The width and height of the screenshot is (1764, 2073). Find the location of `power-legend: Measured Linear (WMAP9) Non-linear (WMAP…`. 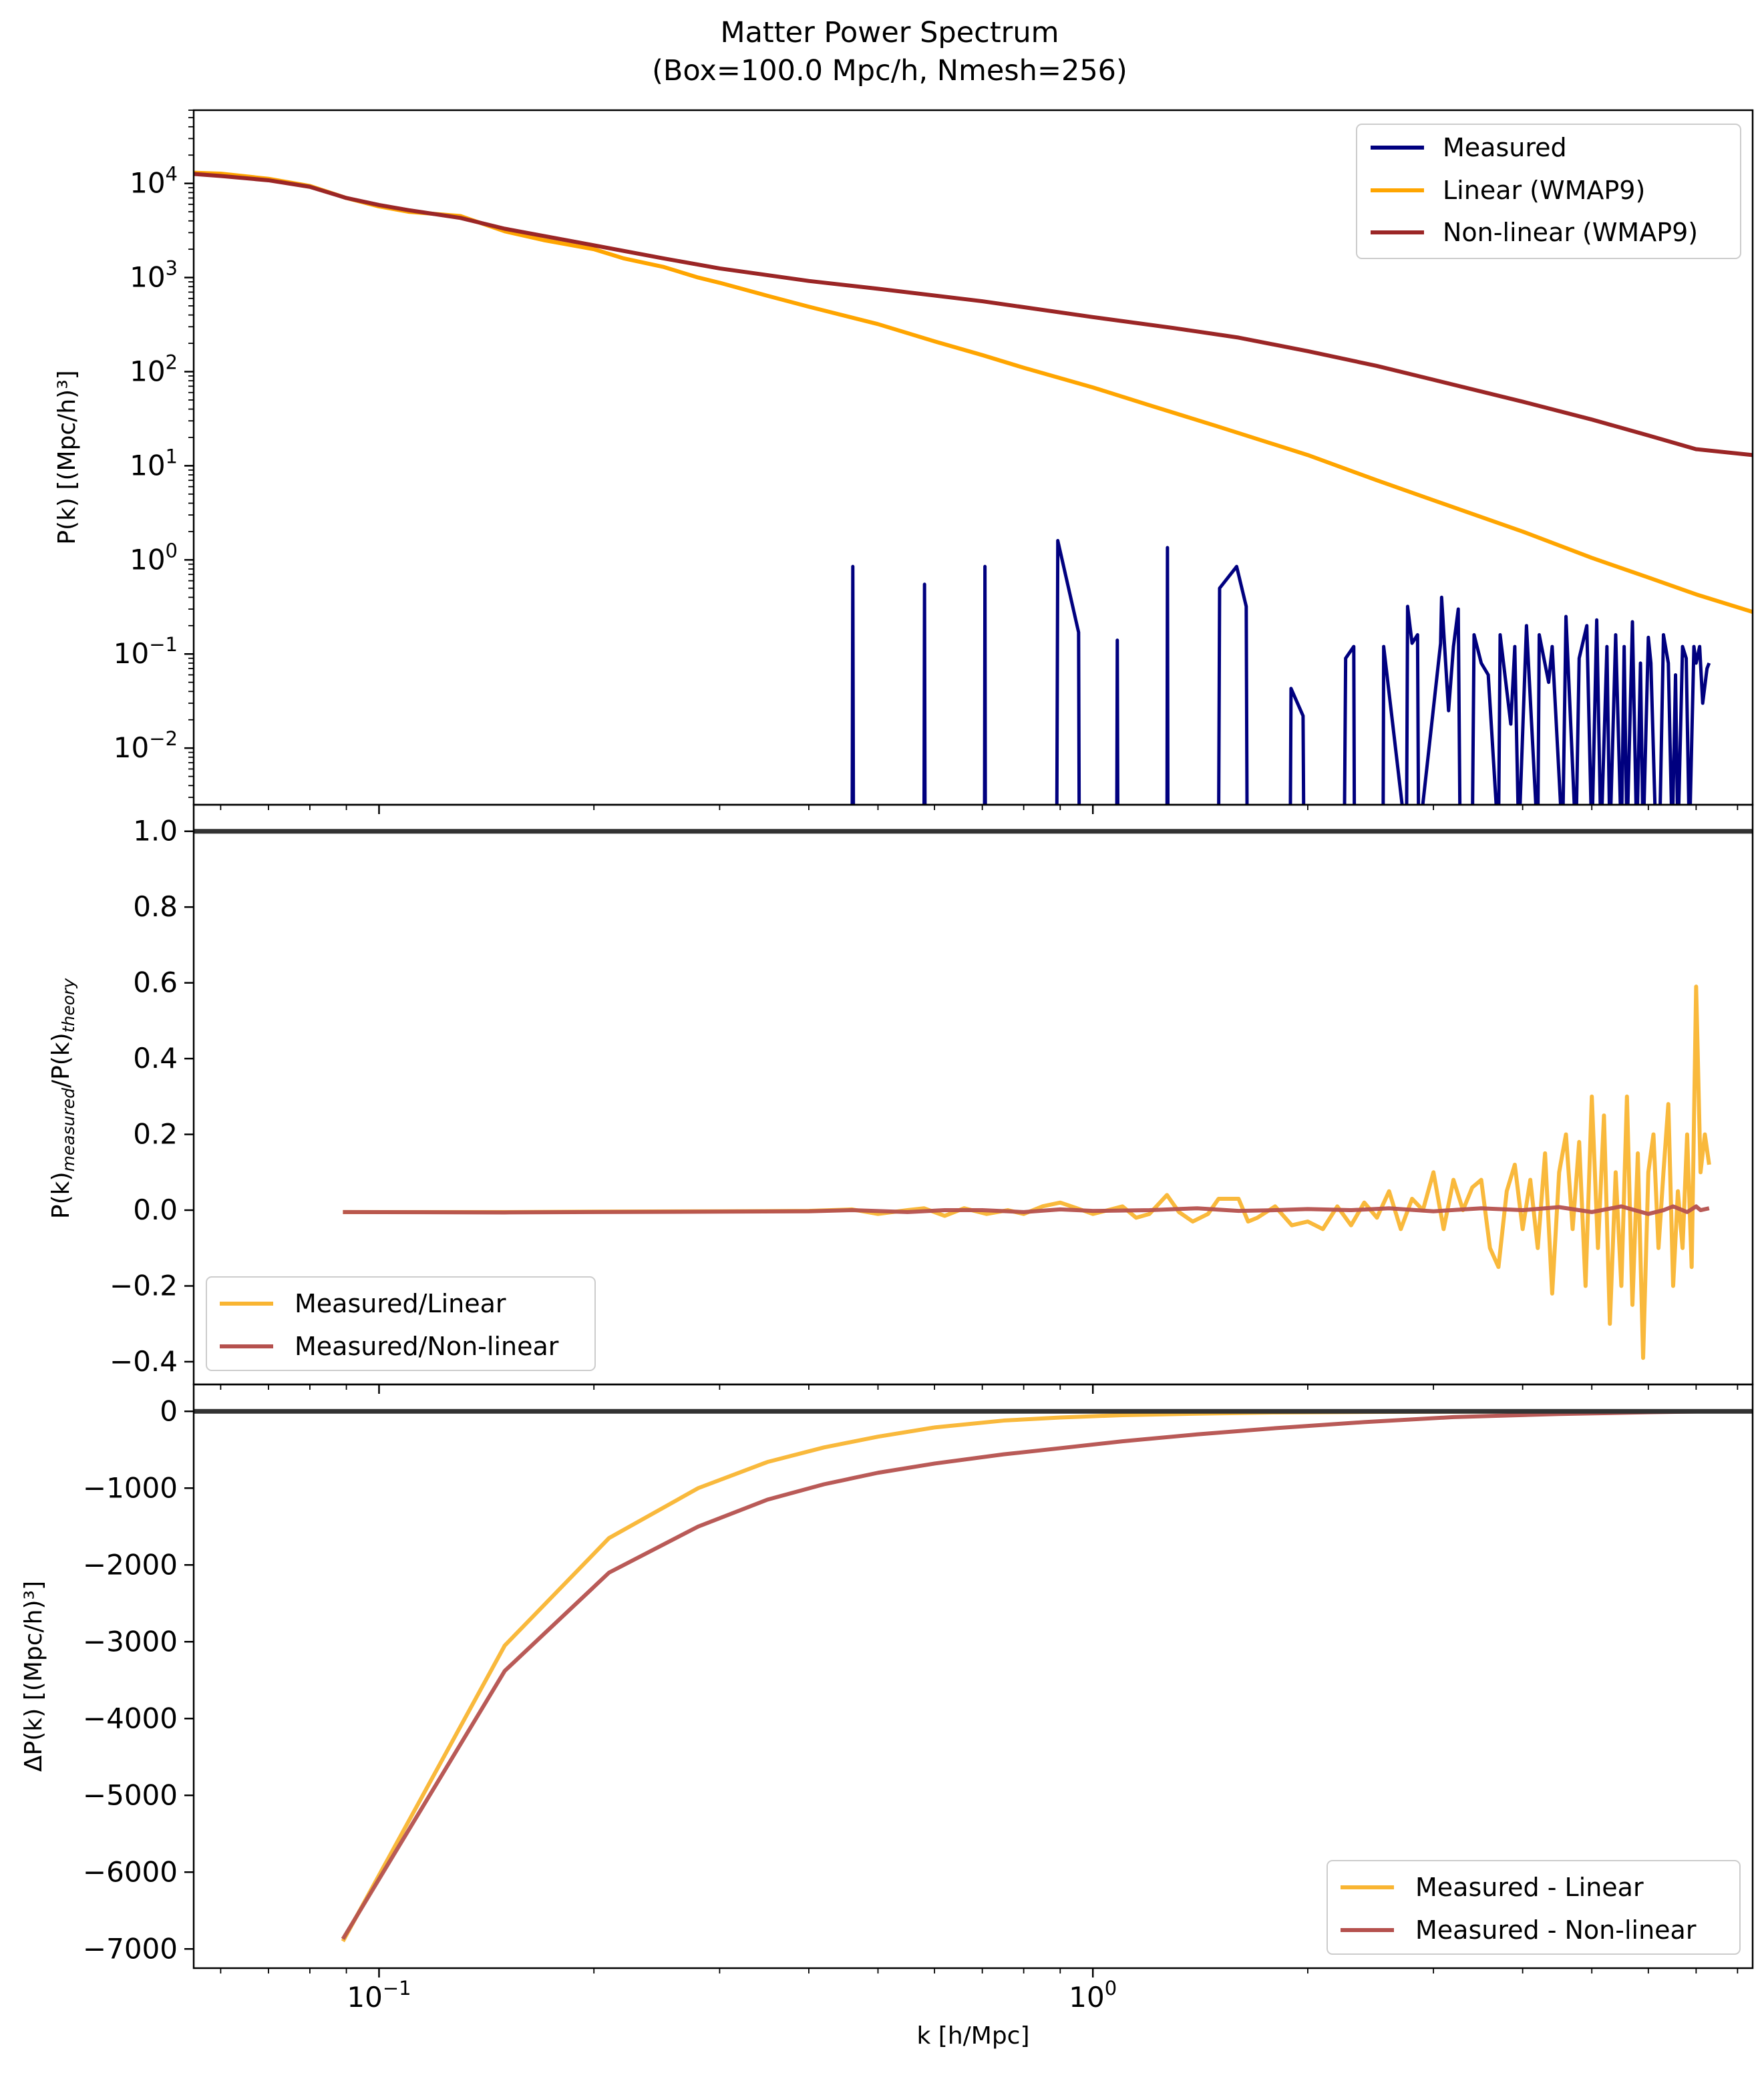

power-legend: Measured Linear (WMAP9) Non-linear (WMAP… is located at coordinates (1548, 191).